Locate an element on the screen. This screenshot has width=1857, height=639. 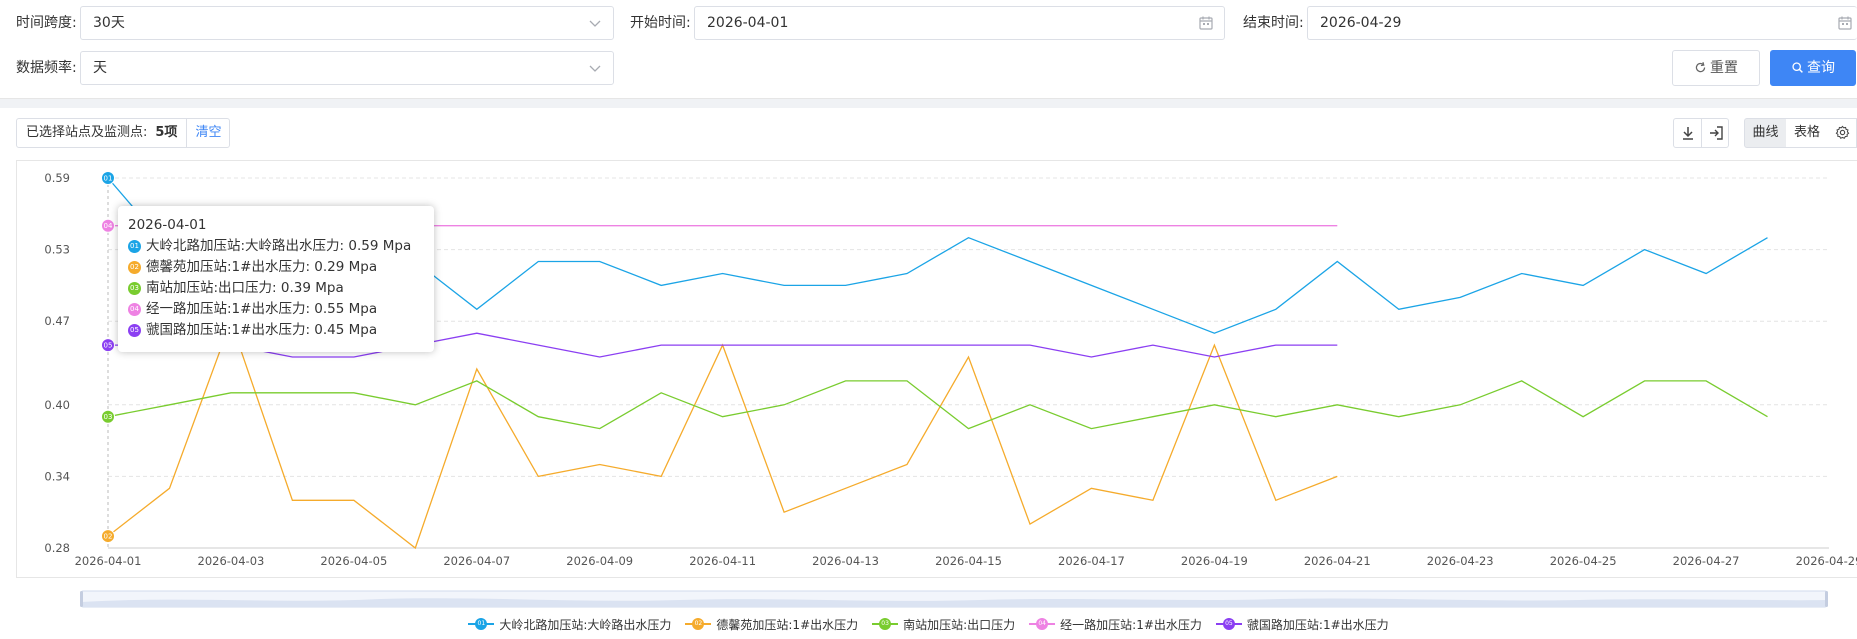
x-tick-label: 2026-04-27 is located at coordinates (1706, 561).